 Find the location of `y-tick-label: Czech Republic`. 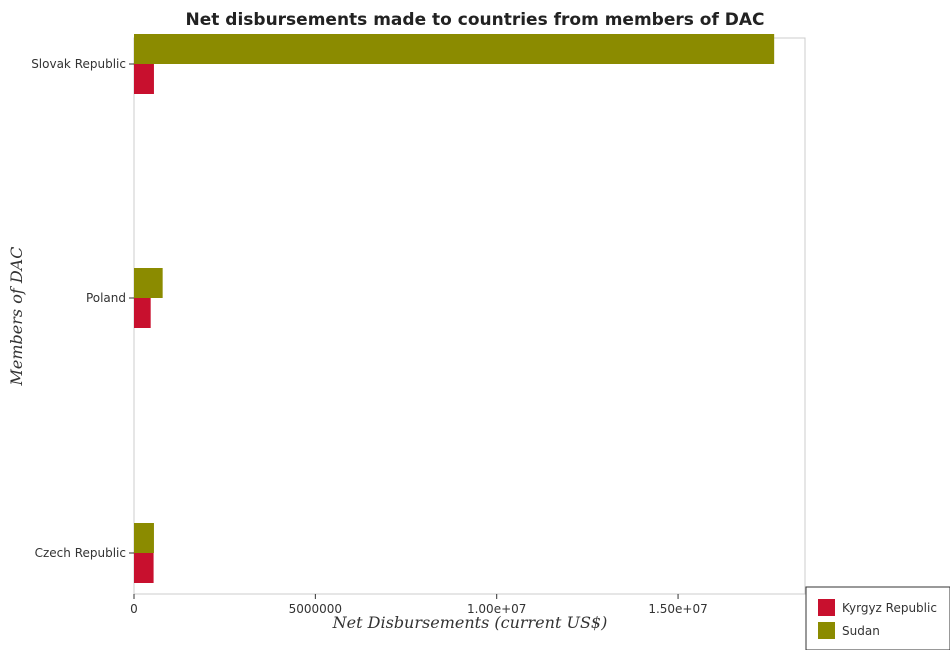

y-tick-label: Czech Republic is located at coordinates (80, 553).